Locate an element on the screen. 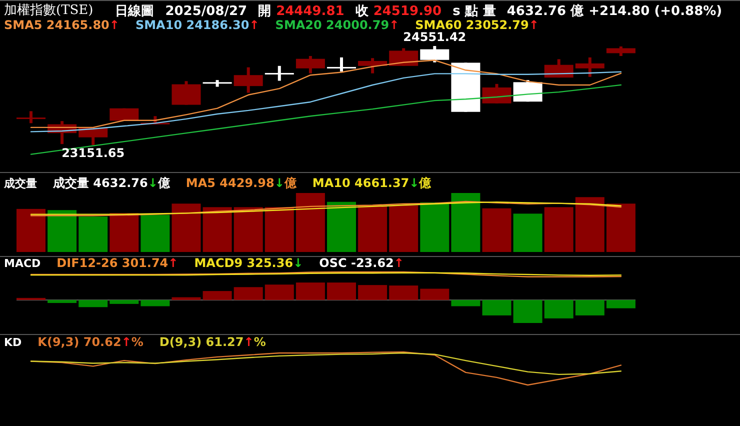  text: 24449.81 is located at coordinates (310, 11).